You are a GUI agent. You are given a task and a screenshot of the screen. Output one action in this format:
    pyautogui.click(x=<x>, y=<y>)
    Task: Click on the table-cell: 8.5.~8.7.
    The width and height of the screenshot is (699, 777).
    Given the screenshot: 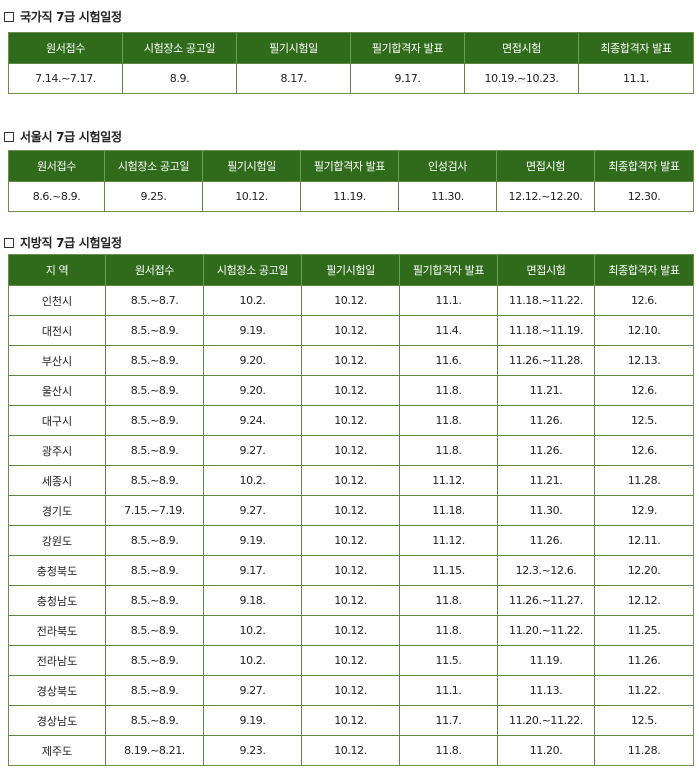 What is the action you would take?
    pyautogui.click(x=155, y=300)
    